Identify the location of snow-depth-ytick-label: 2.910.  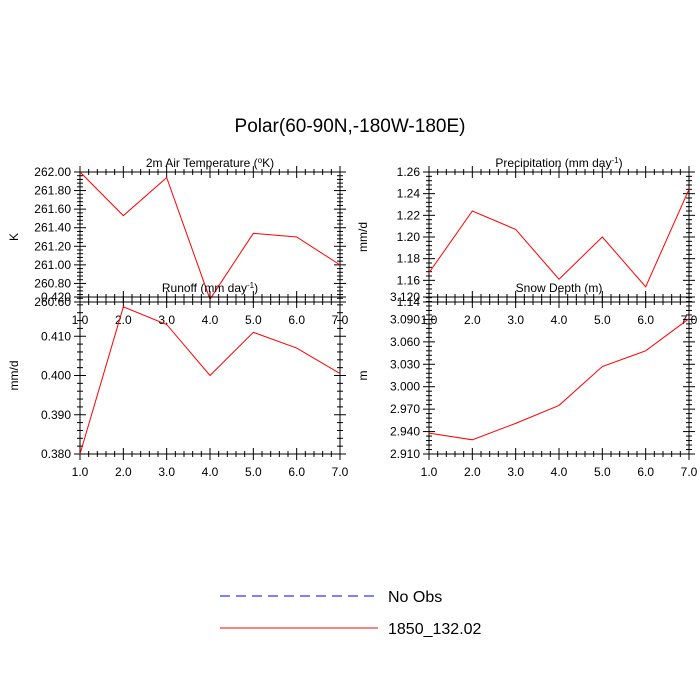
(405, 454).